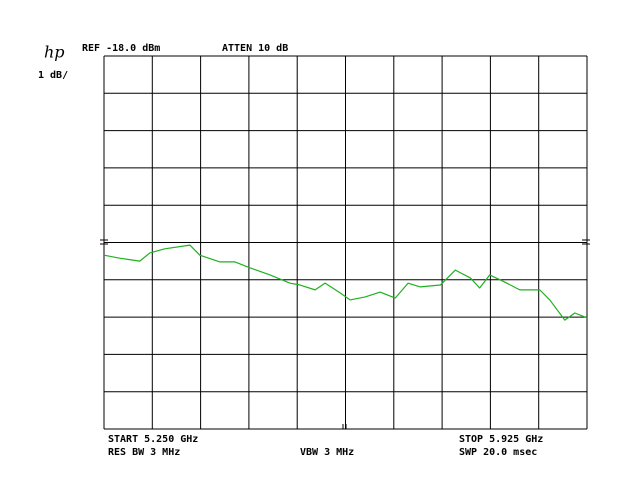  Describe the element at coordinates (54, 52) in the screenshot. I see `logo: hp` at that location.